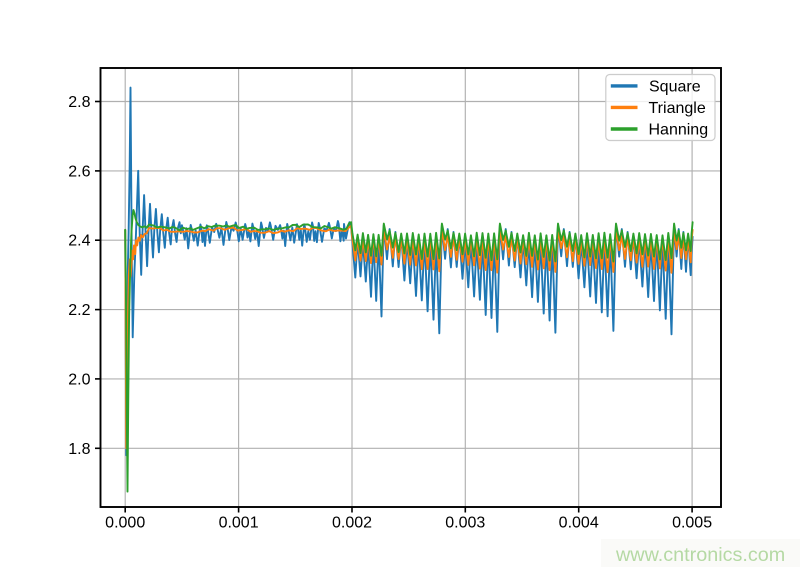 This screenshot has width=800, height=570. Describe the element at coordinates (692, 523) in the screenshot. I see `svg-text: 0.005` at that location.